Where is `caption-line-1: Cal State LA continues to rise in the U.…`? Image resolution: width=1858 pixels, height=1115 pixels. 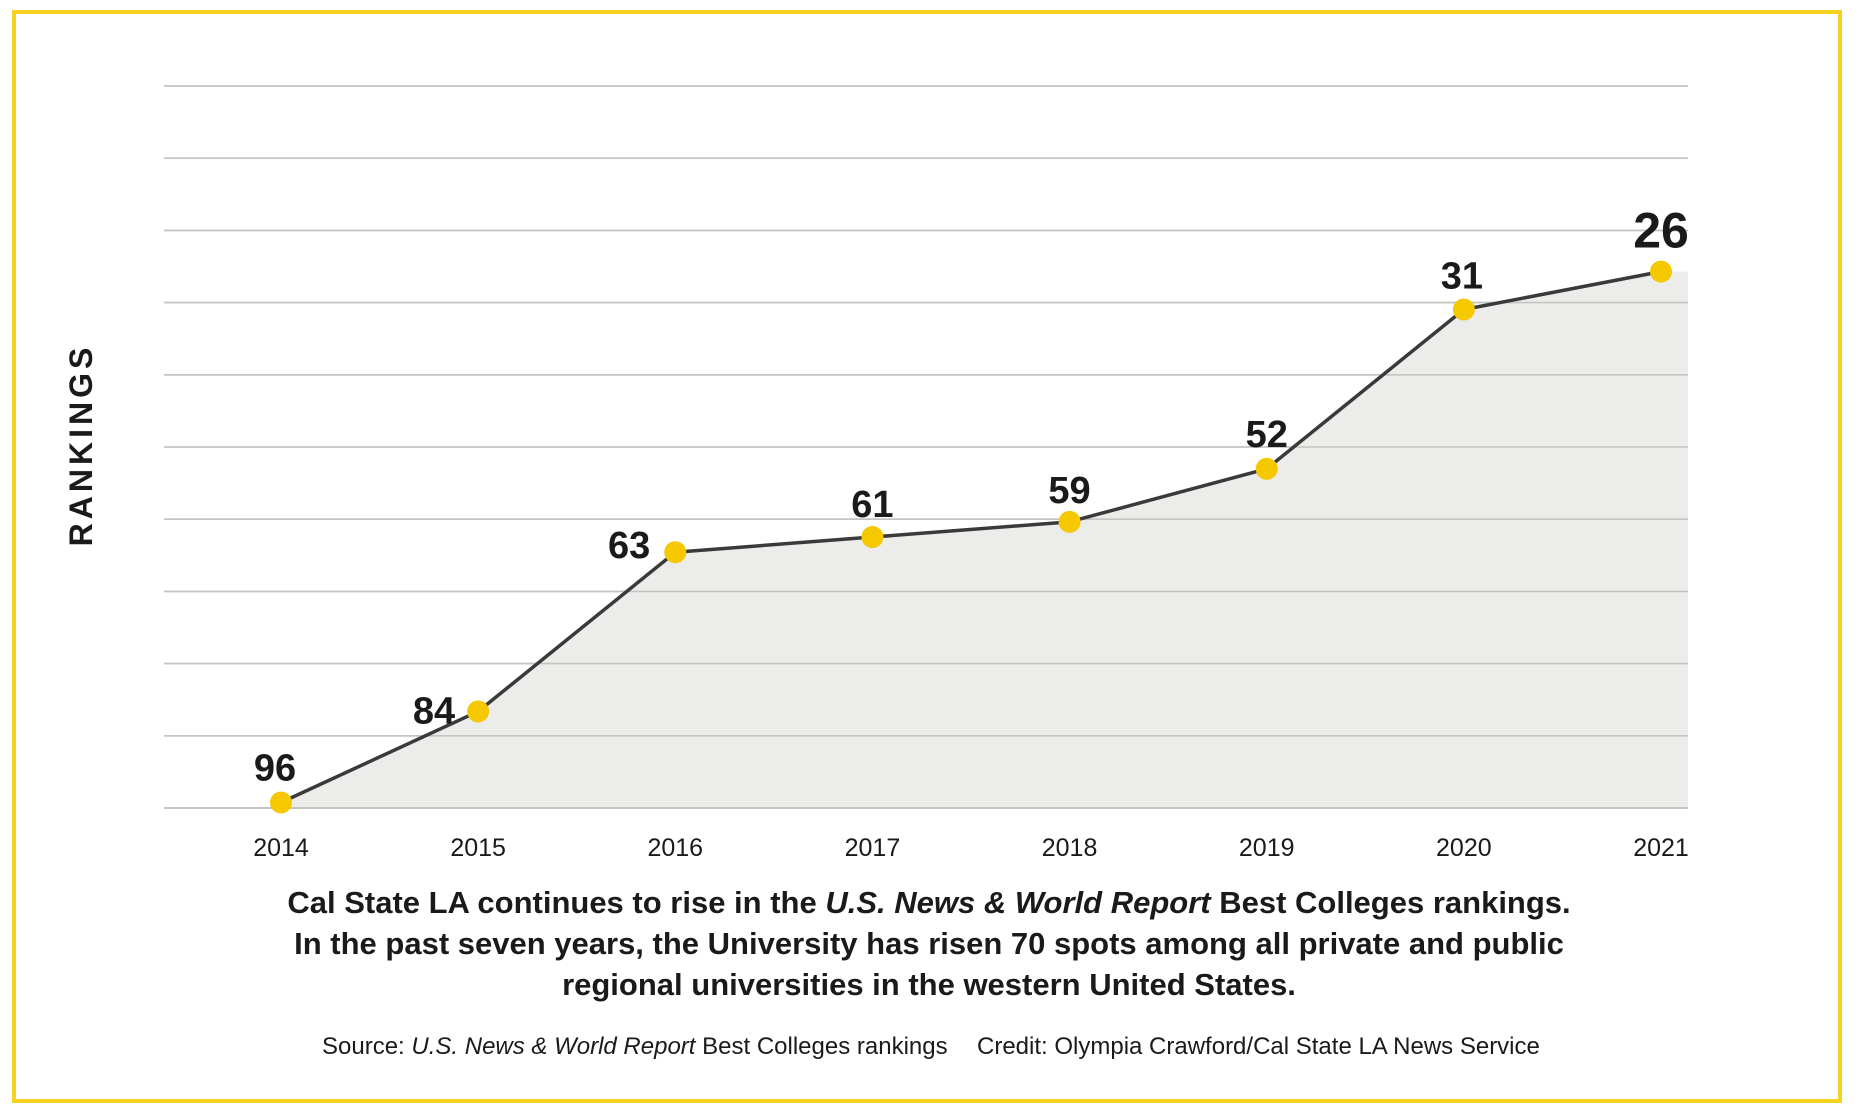 caption-line-1: Cal State LA continues to rise in the U.… is located at coordinates (929, 902).